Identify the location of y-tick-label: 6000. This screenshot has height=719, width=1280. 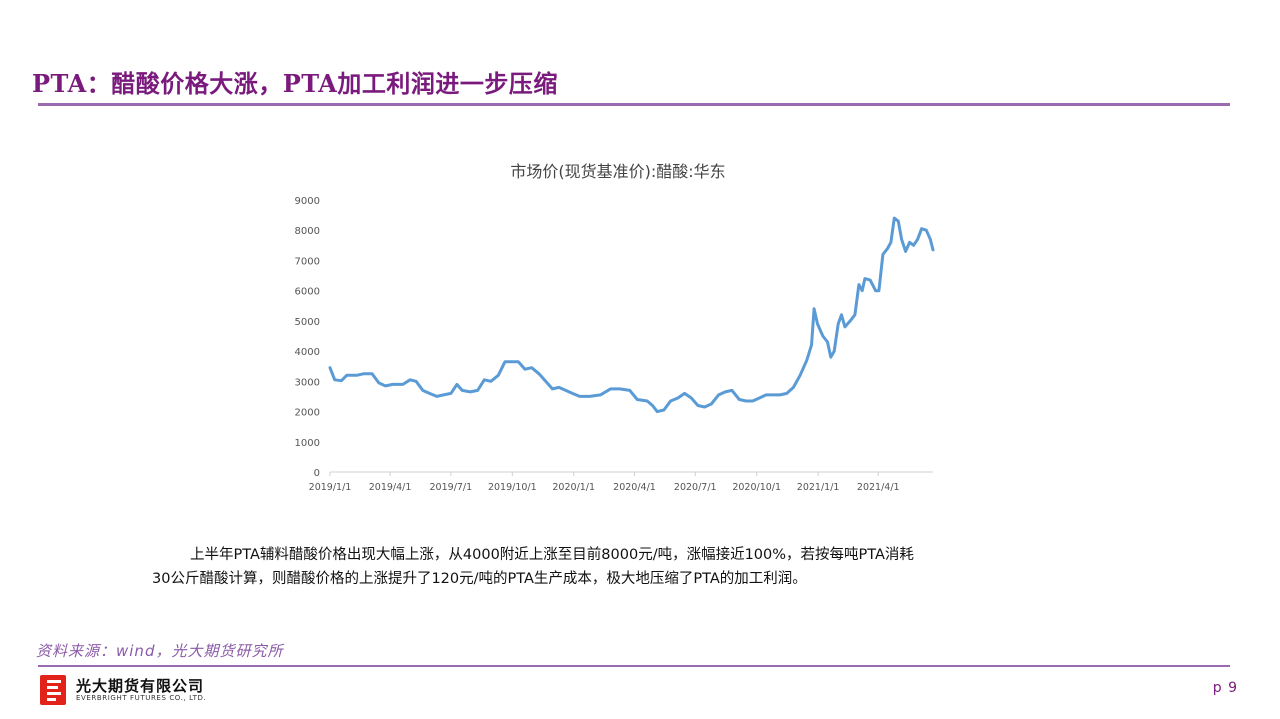
(307, 292).